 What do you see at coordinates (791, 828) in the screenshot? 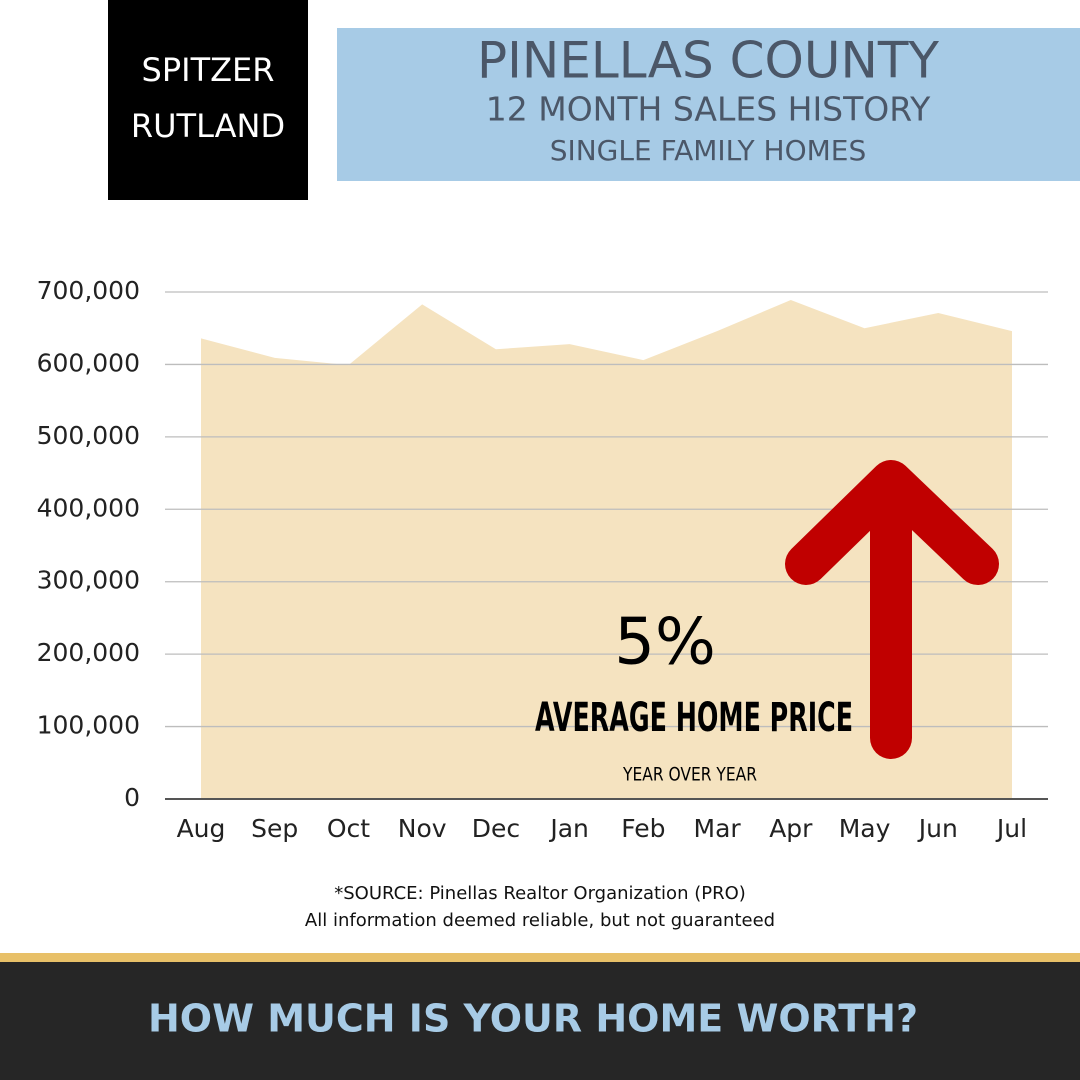
I see `x-tick-label: Apr` at bounding box center [791, 828].